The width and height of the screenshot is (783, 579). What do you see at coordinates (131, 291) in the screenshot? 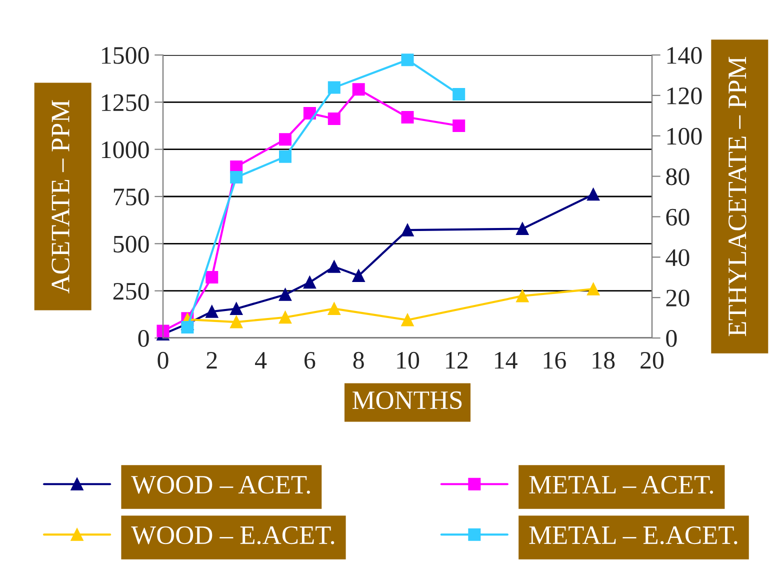
I see `y-tick-label: 250` at bounding box center [131, 291].